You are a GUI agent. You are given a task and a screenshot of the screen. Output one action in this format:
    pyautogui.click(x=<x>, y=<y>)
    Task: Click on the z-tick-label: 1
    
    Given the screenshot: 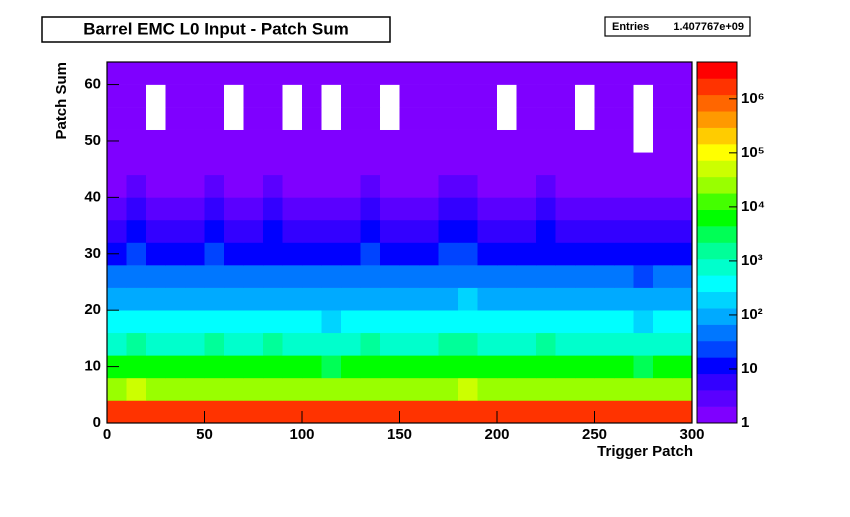 What is the action you would take?
    pyautogui.click(x=745, y=422)
    